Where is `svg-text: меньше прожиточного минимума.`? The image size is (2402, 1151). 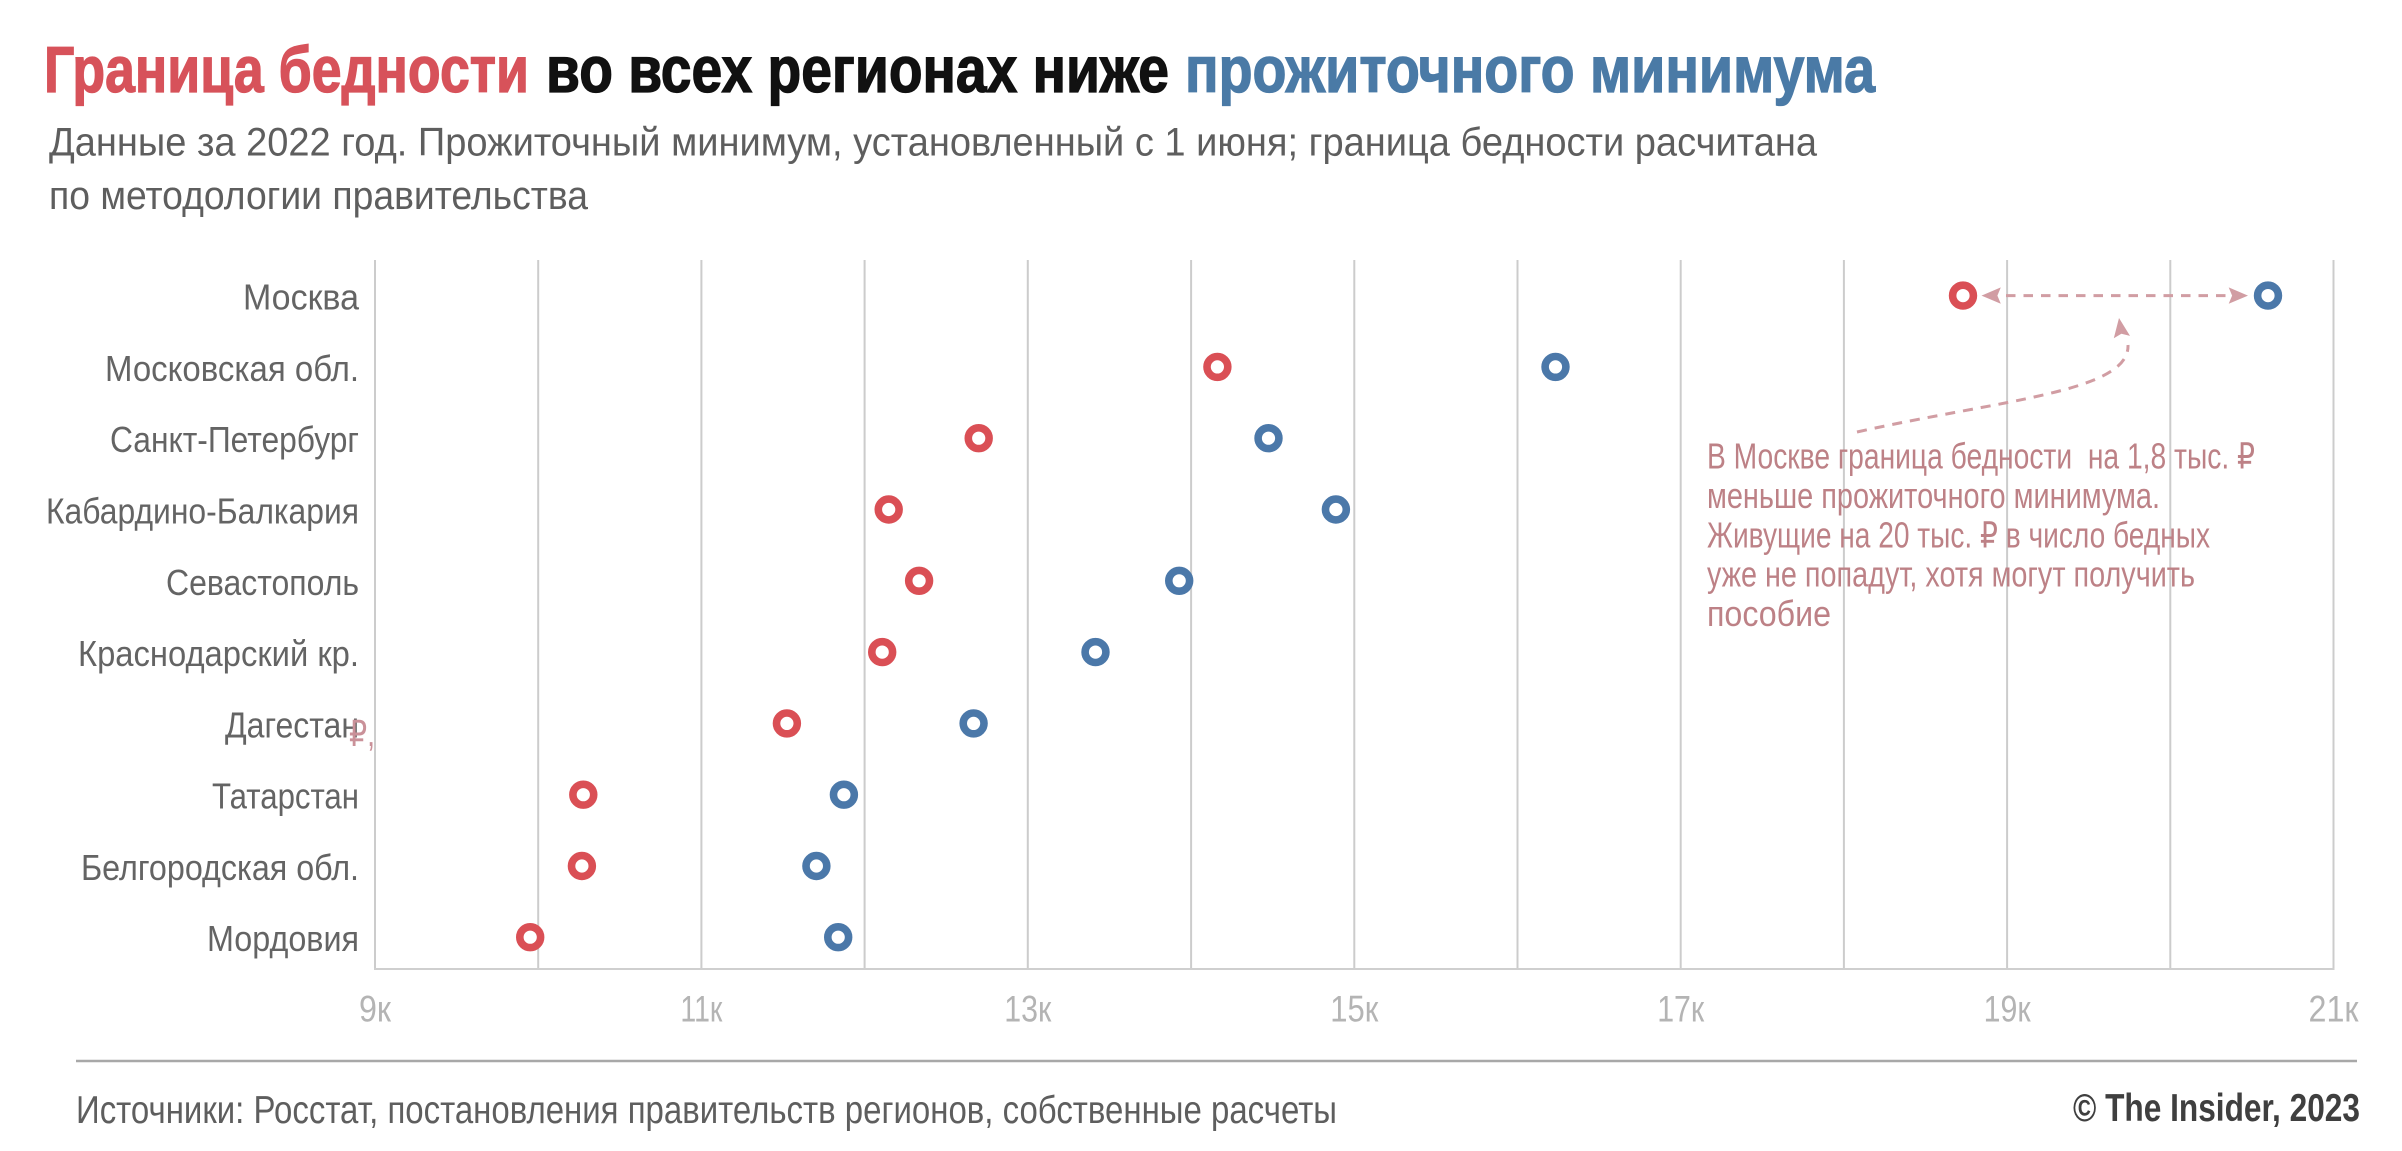
svg-text: меньше прожиточного минимума. is located at coordinates (1933, 495).